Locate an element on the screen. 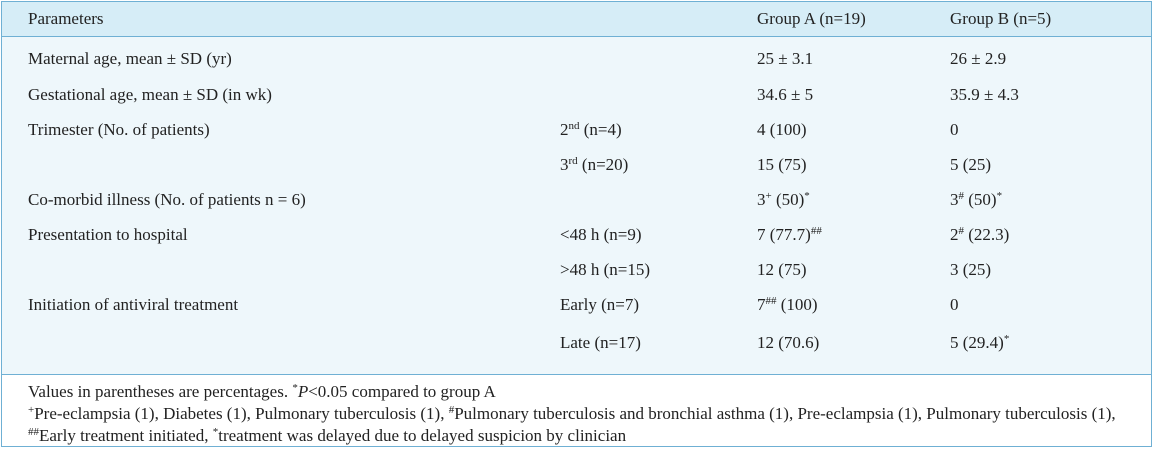 Image resolution: width=1155 pixels, height=449 pixels. cell-text: 12 (70.6) is located at coordinates (788, 342).